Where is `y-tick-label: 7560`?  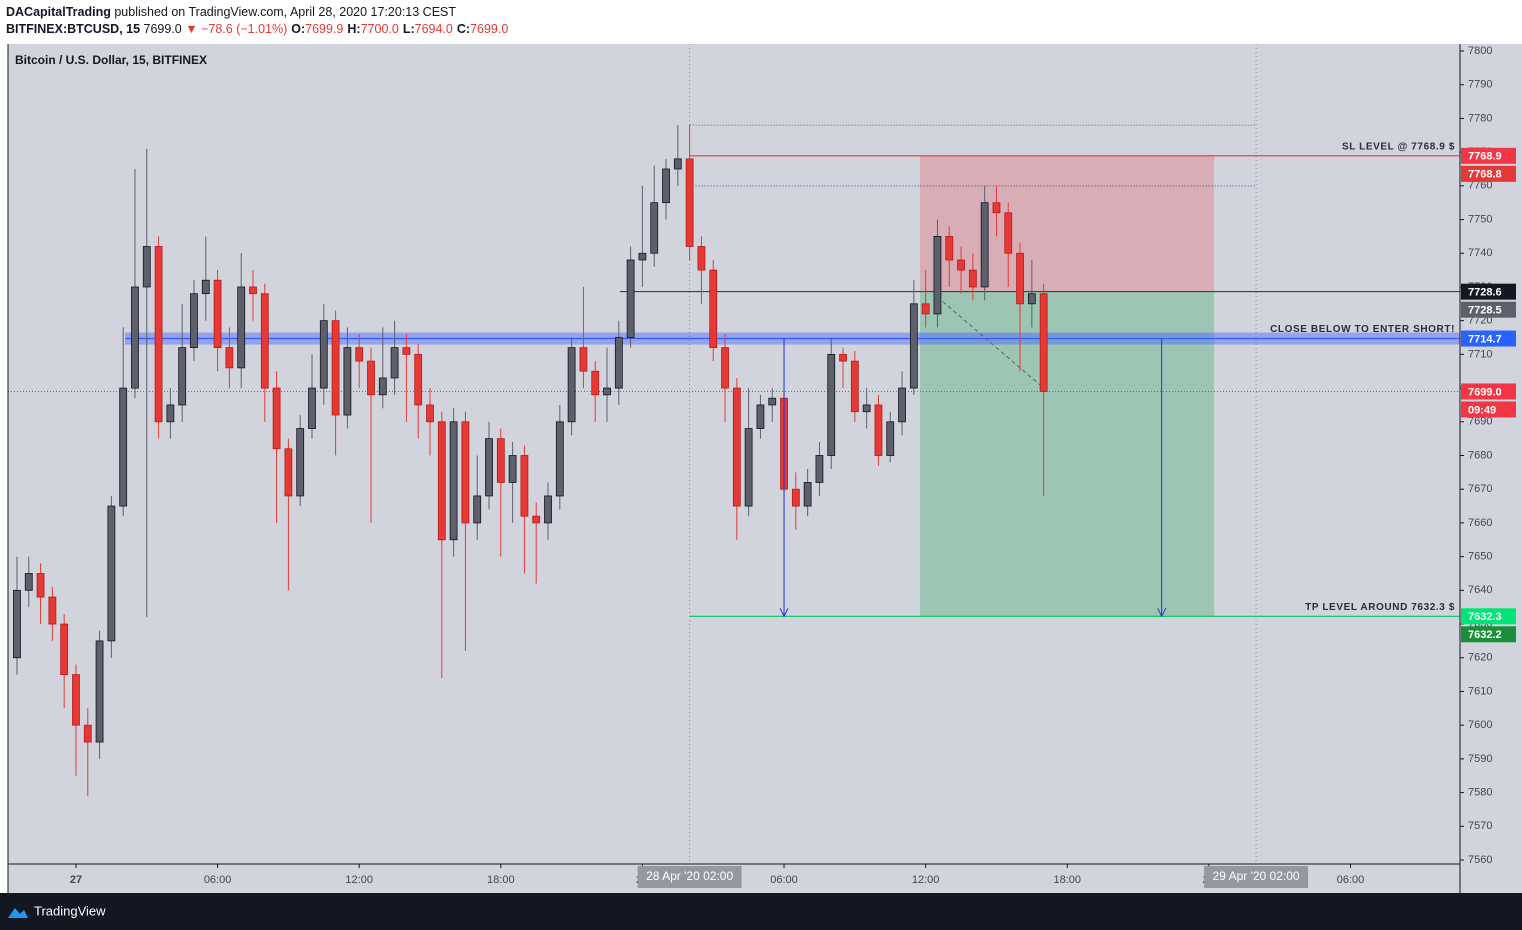 y-tick-label: 7560 is located at coordinates (1480, 860).